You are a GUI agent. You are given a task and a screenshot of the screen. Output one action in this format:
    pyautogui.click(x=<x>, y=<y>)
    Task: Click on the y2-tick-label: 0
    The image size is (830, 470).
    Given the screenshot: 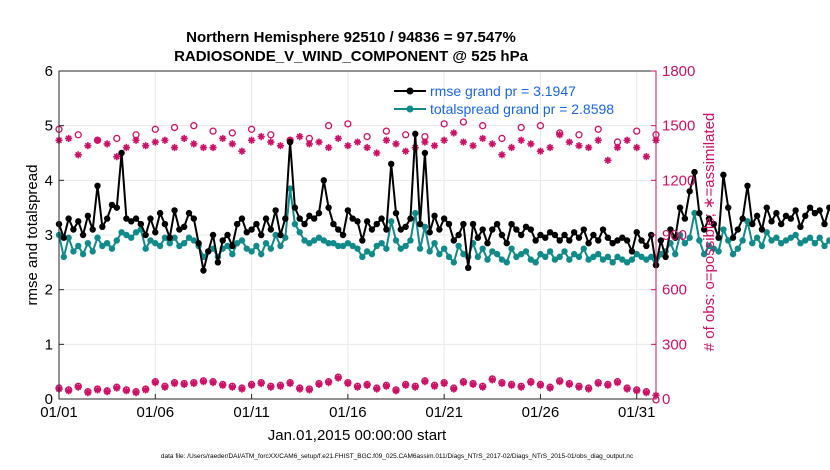 What is the action you would take?
    pyautogui.click(x=666, y=399)
    